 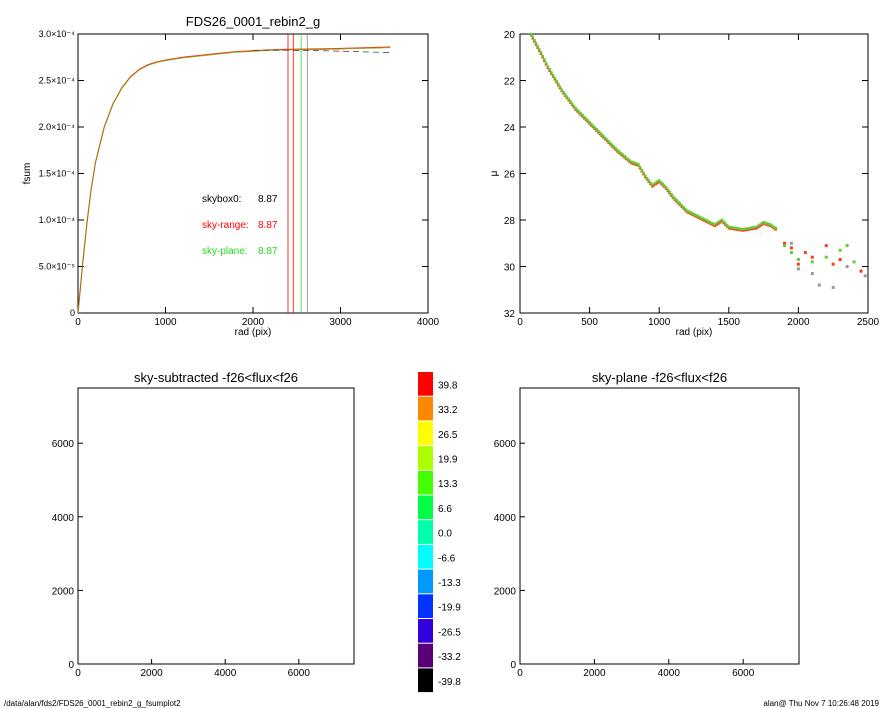 I want to click on y-tick-label: 2.0×10⁻⁴, so click(x=57, y=127).